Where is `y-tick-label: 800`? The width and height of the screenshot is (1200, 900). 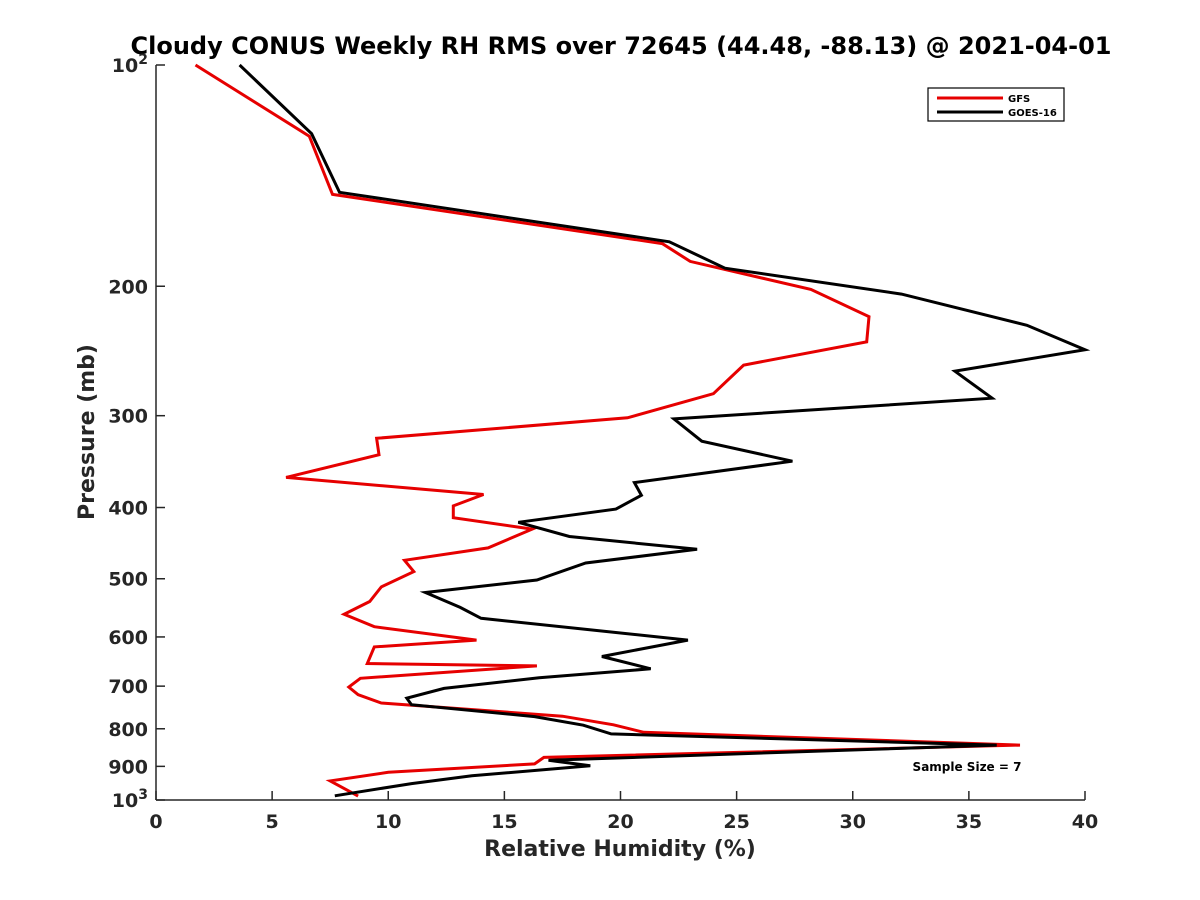
y-tick-label: 800 is located at coordinates (128, 730).